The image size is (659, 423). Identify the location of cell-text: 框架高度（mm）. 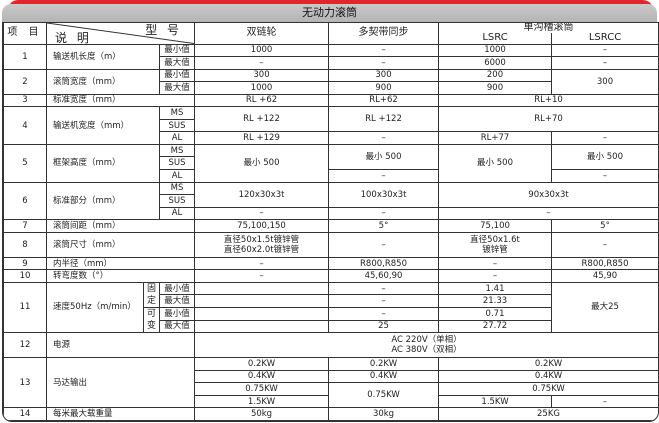
(87, 163).